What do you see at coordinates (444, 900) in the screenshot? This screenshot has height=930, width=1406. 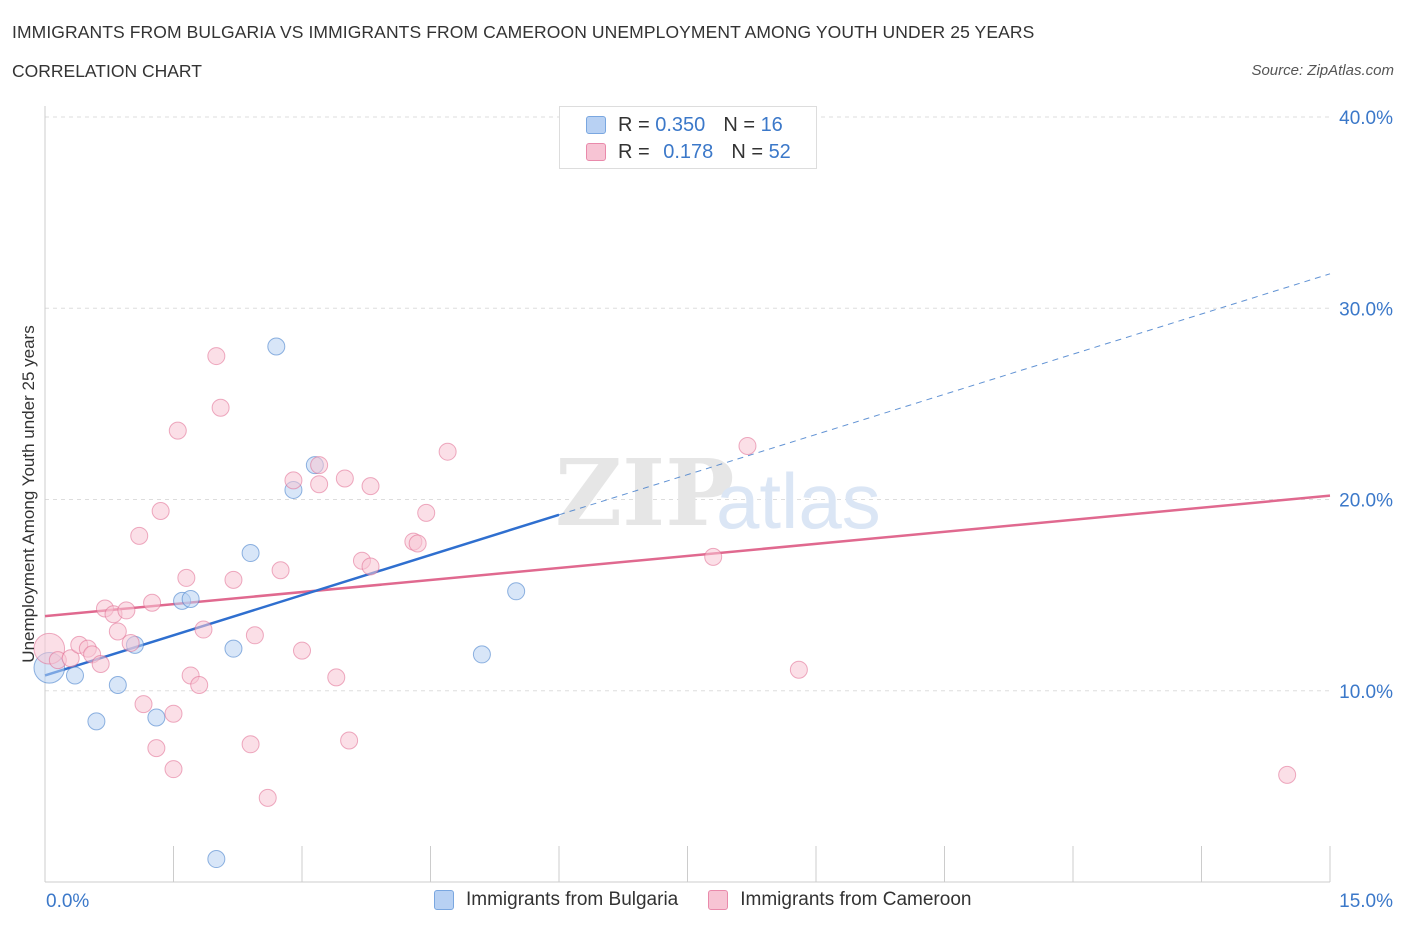 I see `series-swatch-bulgaria` at bounding box center [444, 900].